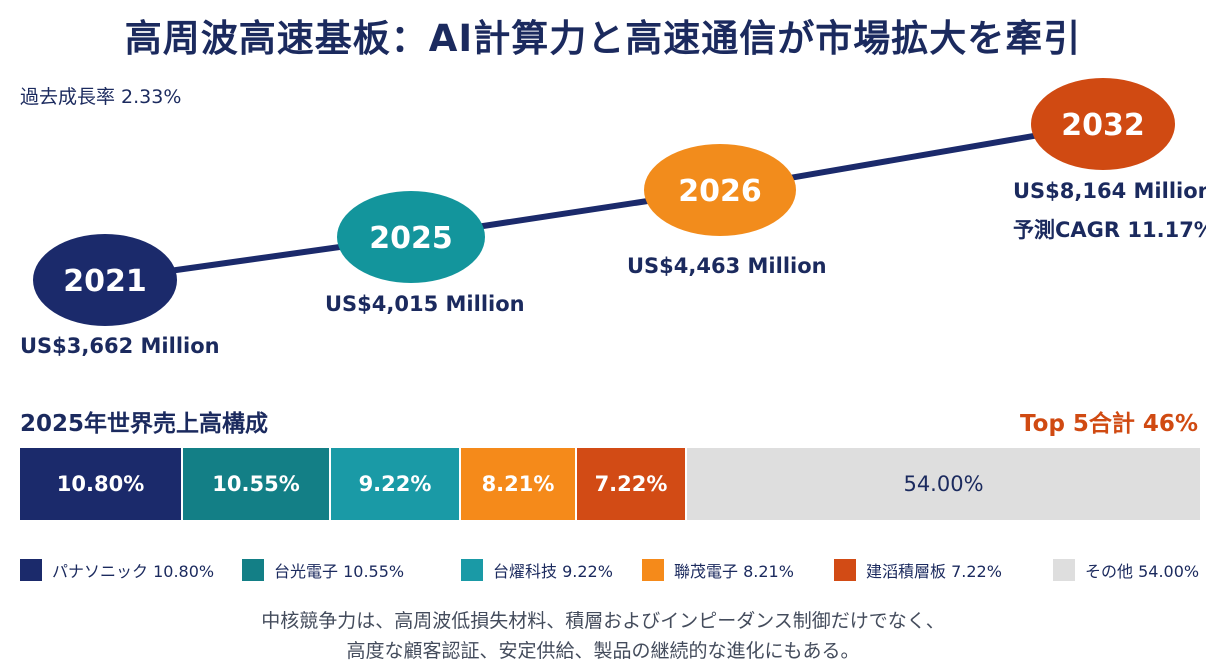 Image resolution: width=1206 pixels, height=663 pixels. I want to click on legend-label: 建滔積層板 7.22%, so click(934, 571).